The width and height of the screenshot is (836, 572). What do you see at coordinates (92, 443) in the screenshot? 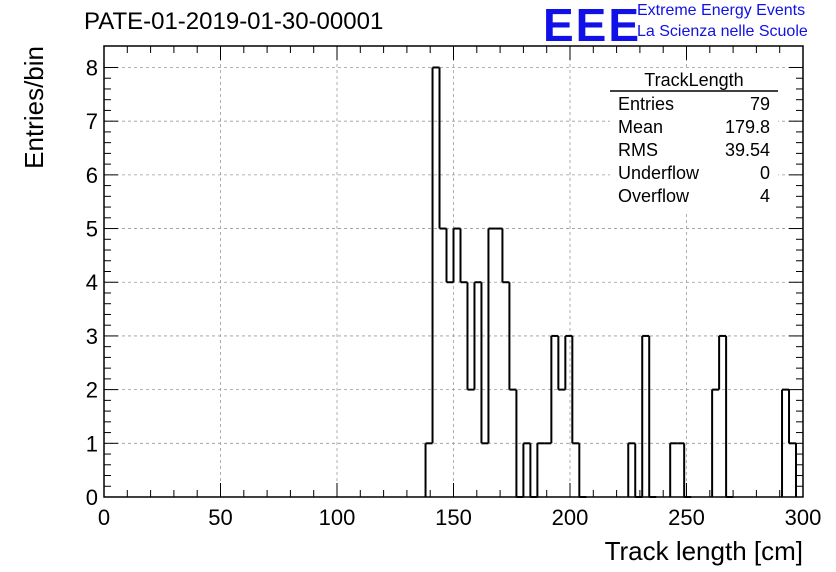
I see `y-tick-label: 1` at bounding box center [92, 443].